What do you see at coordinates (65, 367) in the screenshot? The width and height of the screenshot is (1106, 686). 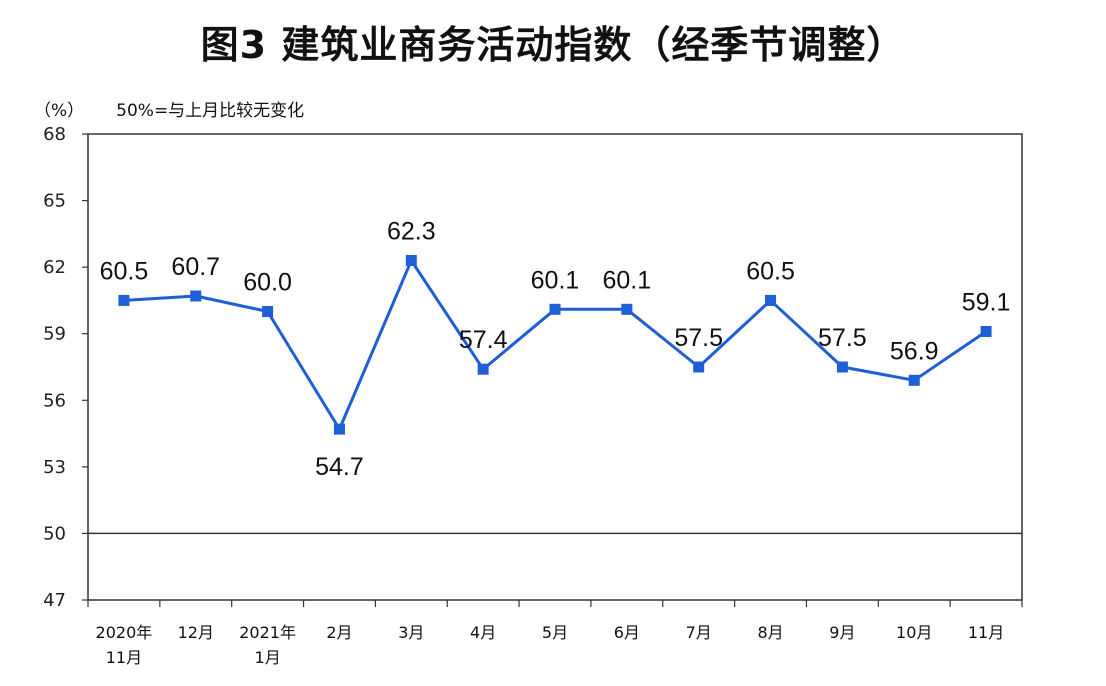 I see `y-axis: 47 50 53 56 59 62 65 68` at bounding box center [65, 367].